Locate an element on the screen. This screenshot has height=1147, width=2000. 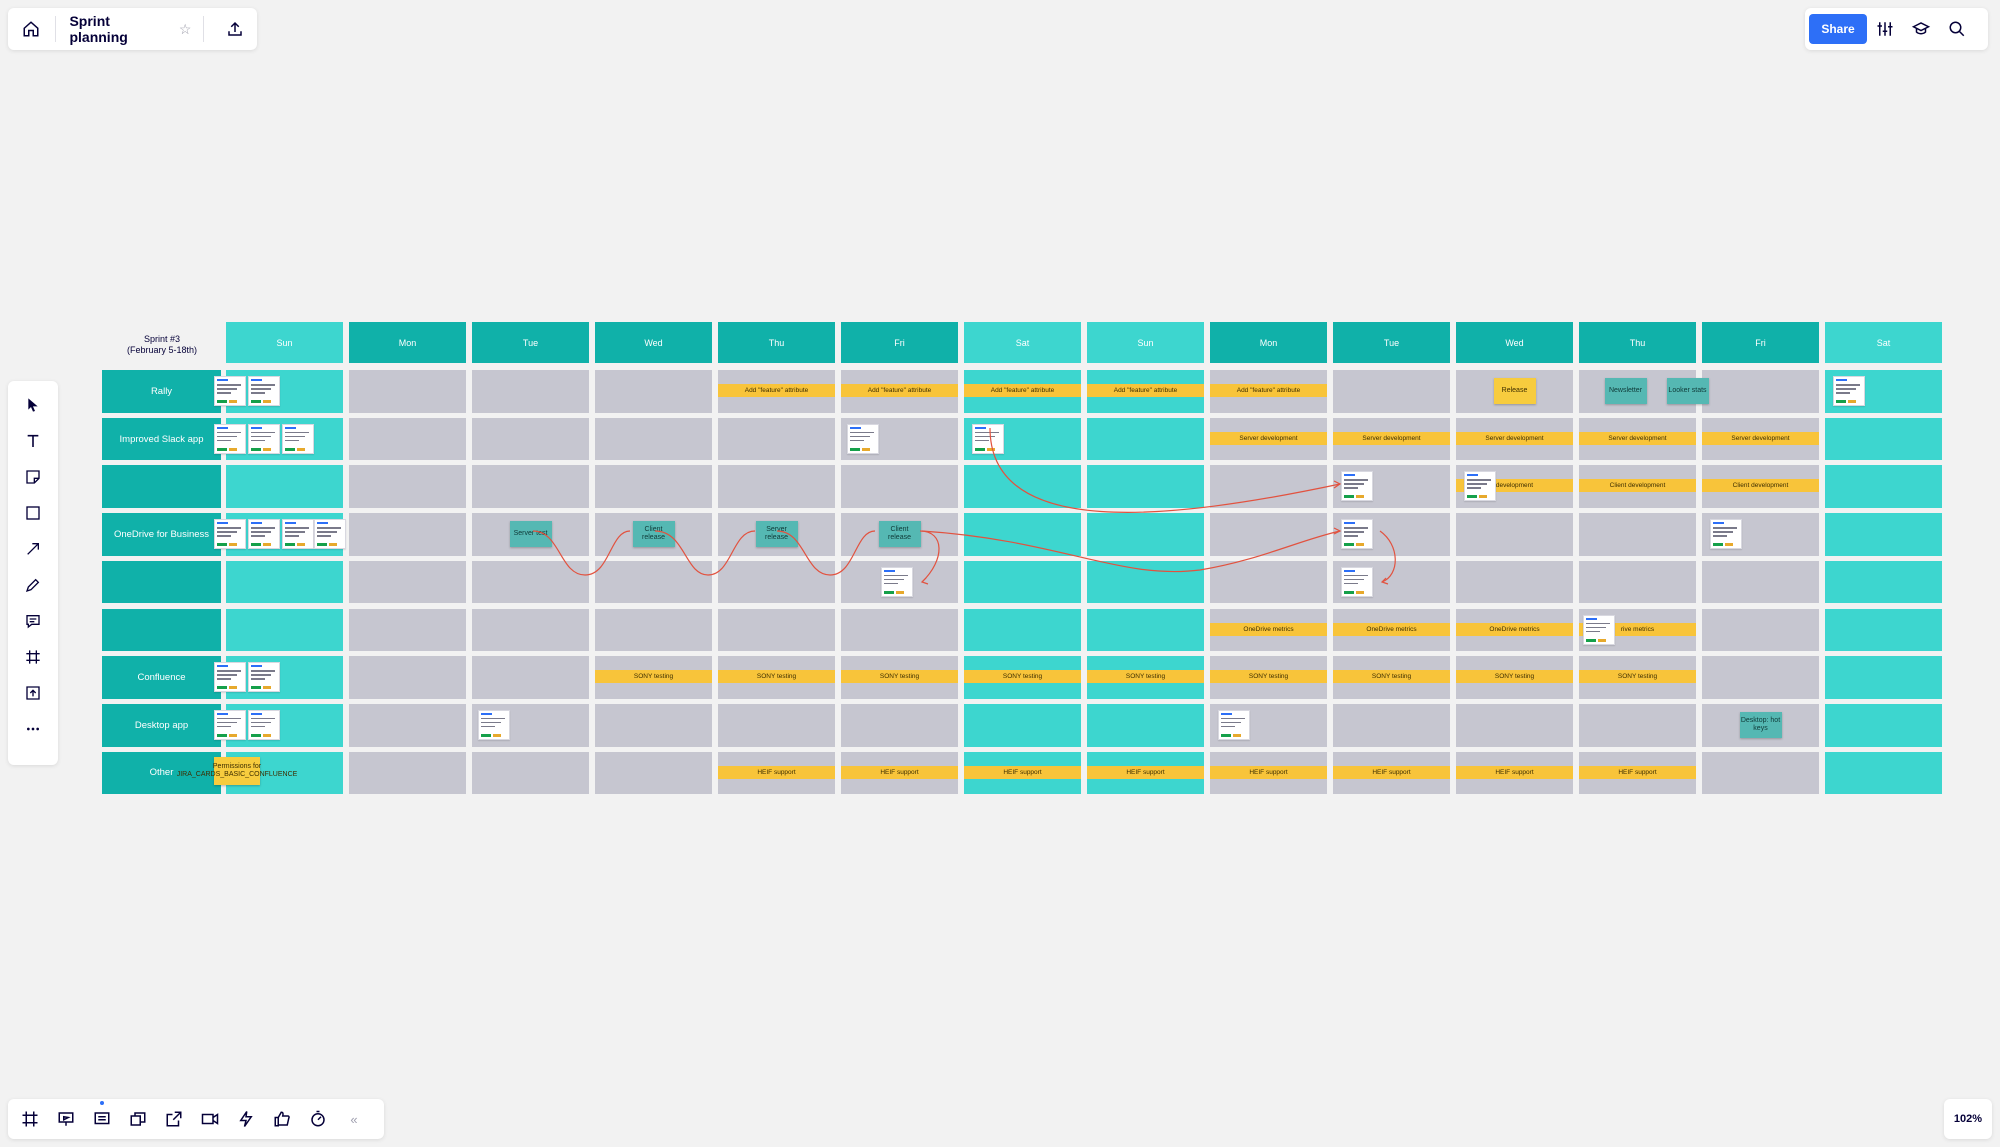
export-button is located at coordinates (234, 29).